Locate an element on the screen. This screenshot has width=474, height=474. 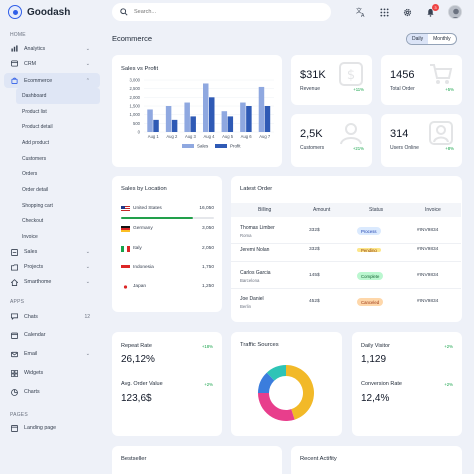
table-row: Joe Daniel Berlin 452$ Canceled #INV9834 is located at coordinates (346, 302).